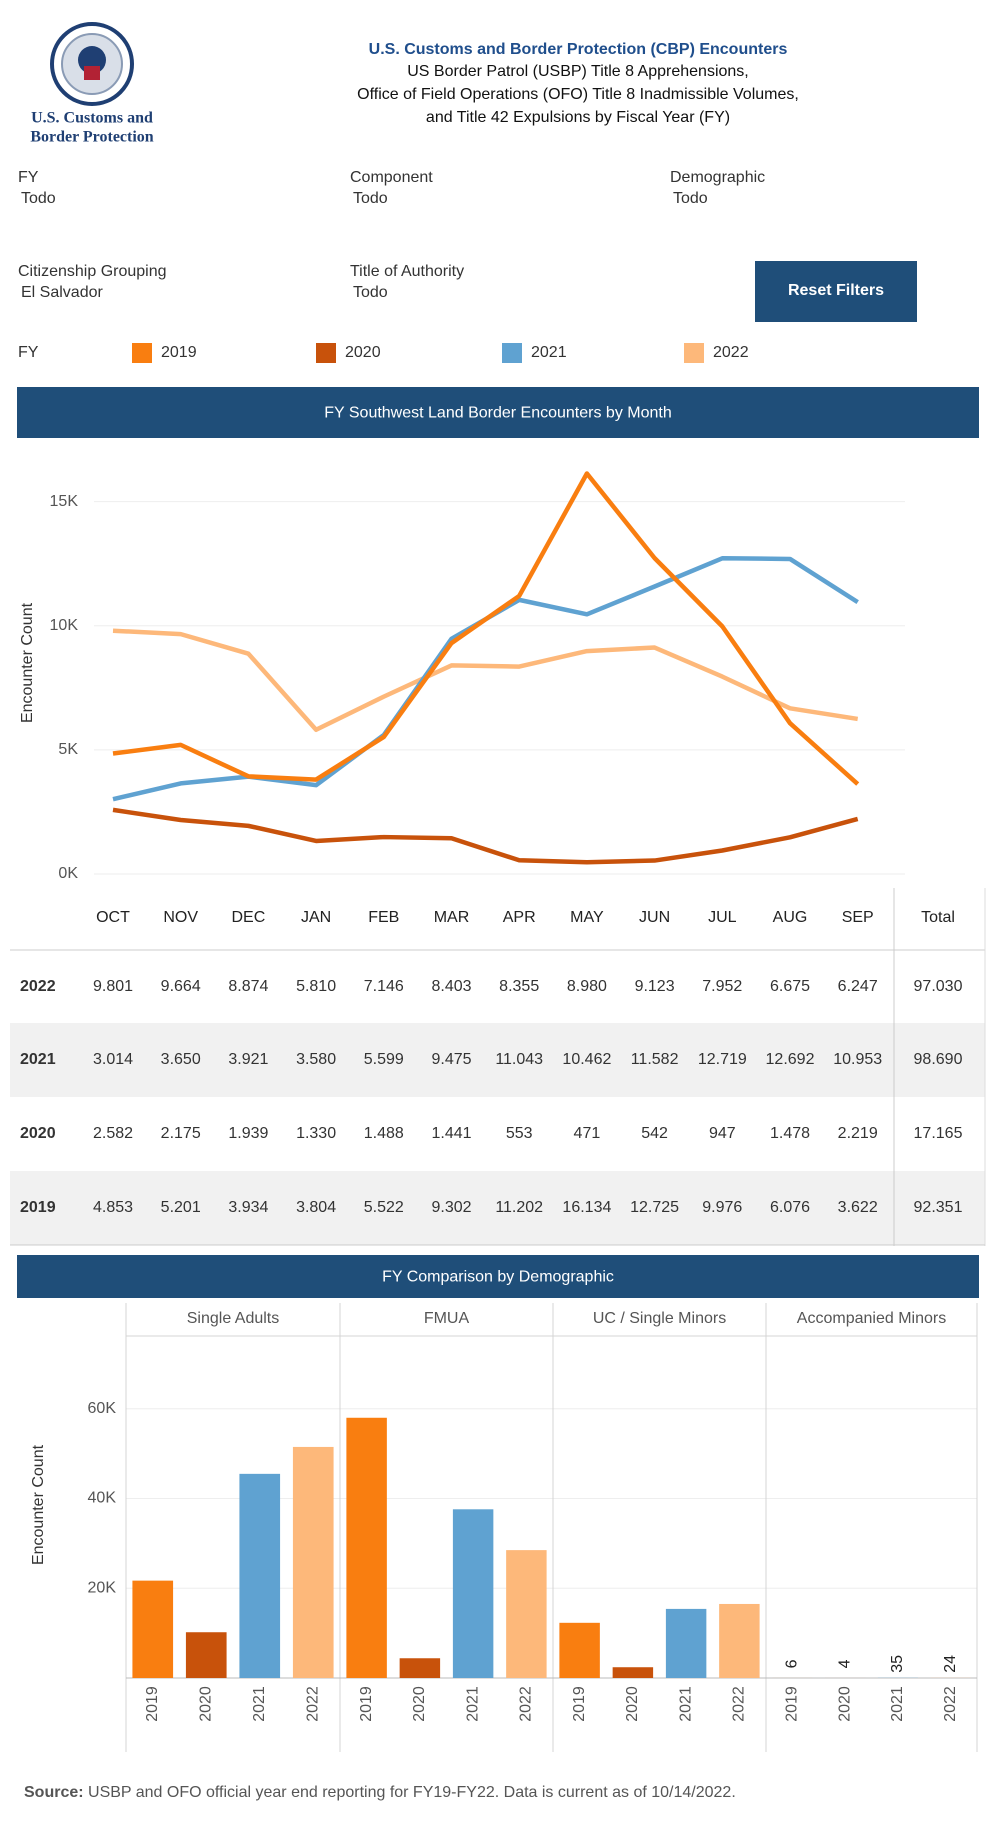 The height and width of the screenshot is (1846, 1000). Describe the element at coordinates (655, 1059) in the screenshot. I see `table-cell: 11.582` at that location.